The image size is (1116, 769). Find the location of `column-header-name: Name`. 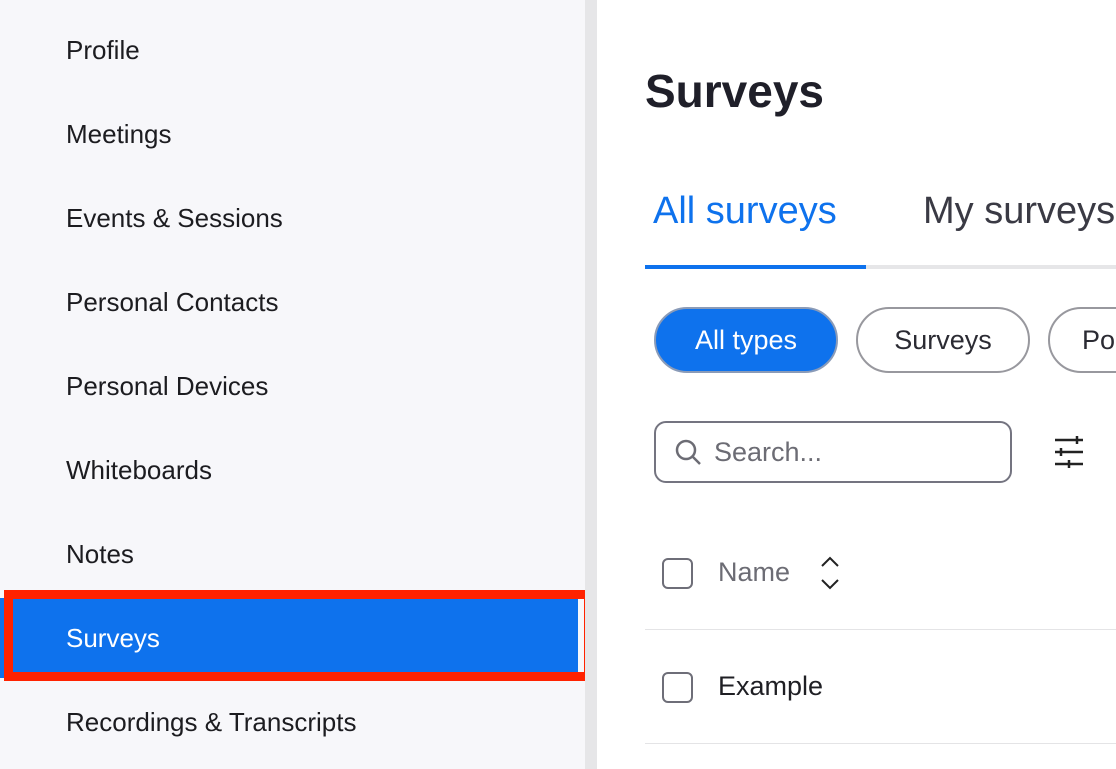

column-header-name: Name is located at coordinates (754, 572).